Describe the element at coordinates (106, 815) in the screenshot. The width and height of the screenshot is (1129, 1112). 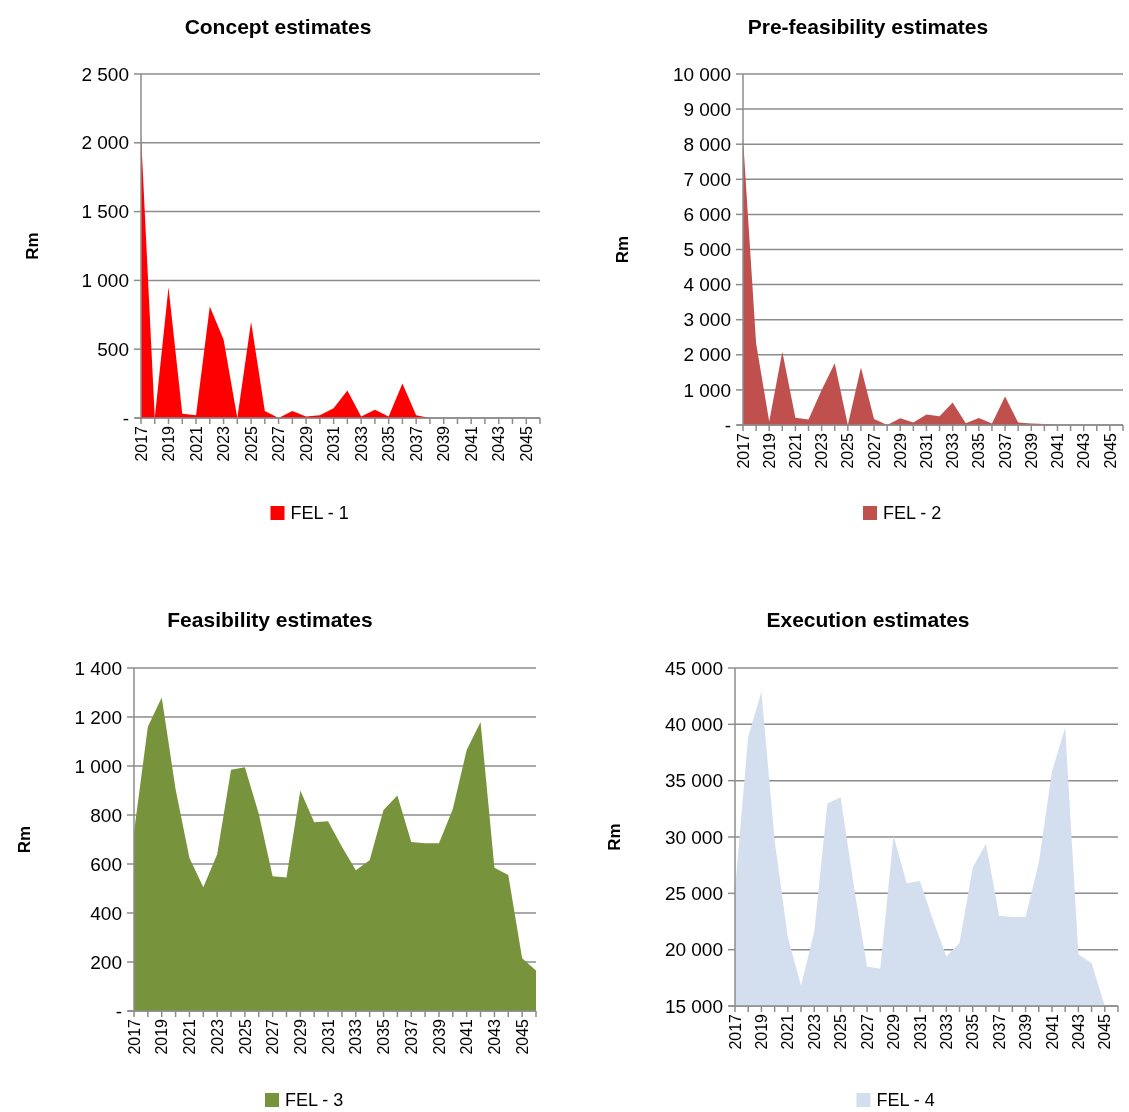
I see `y-tick-label: 800` at that location.